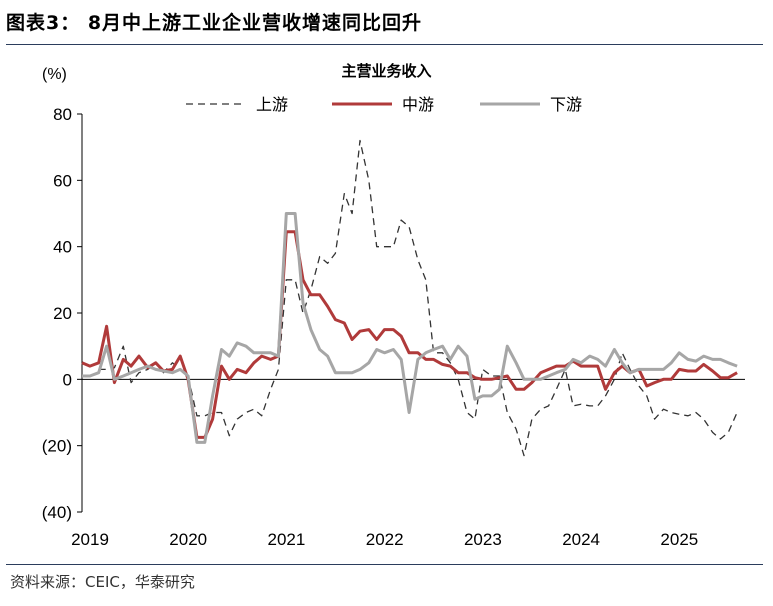 This screenshot has width=773, height=606. I want to click on y-tick-label: 80, so click(62, 114).